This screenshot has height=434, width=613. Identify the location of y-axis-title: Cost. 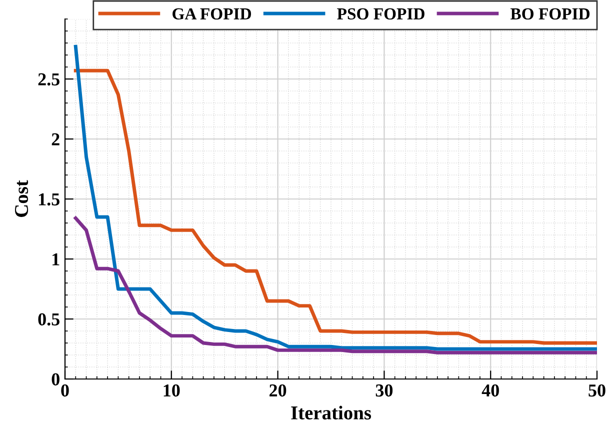
(21, 198).